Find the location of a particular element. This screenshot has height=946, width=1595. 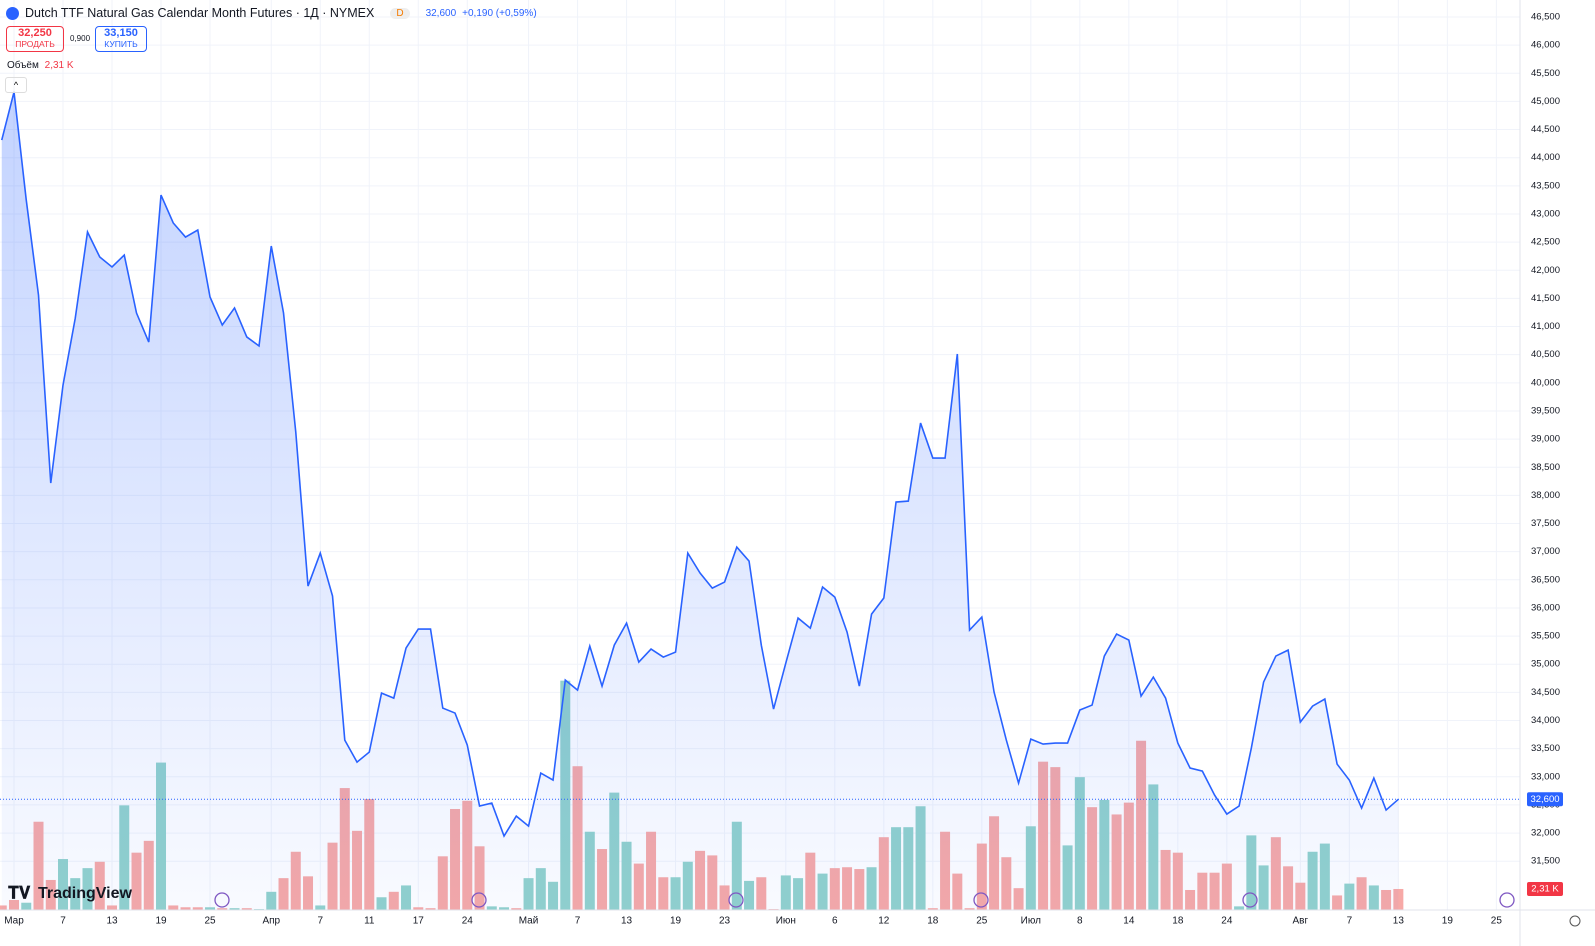

y-tick-label: 31,500 is located at coordinates (1545, 861).